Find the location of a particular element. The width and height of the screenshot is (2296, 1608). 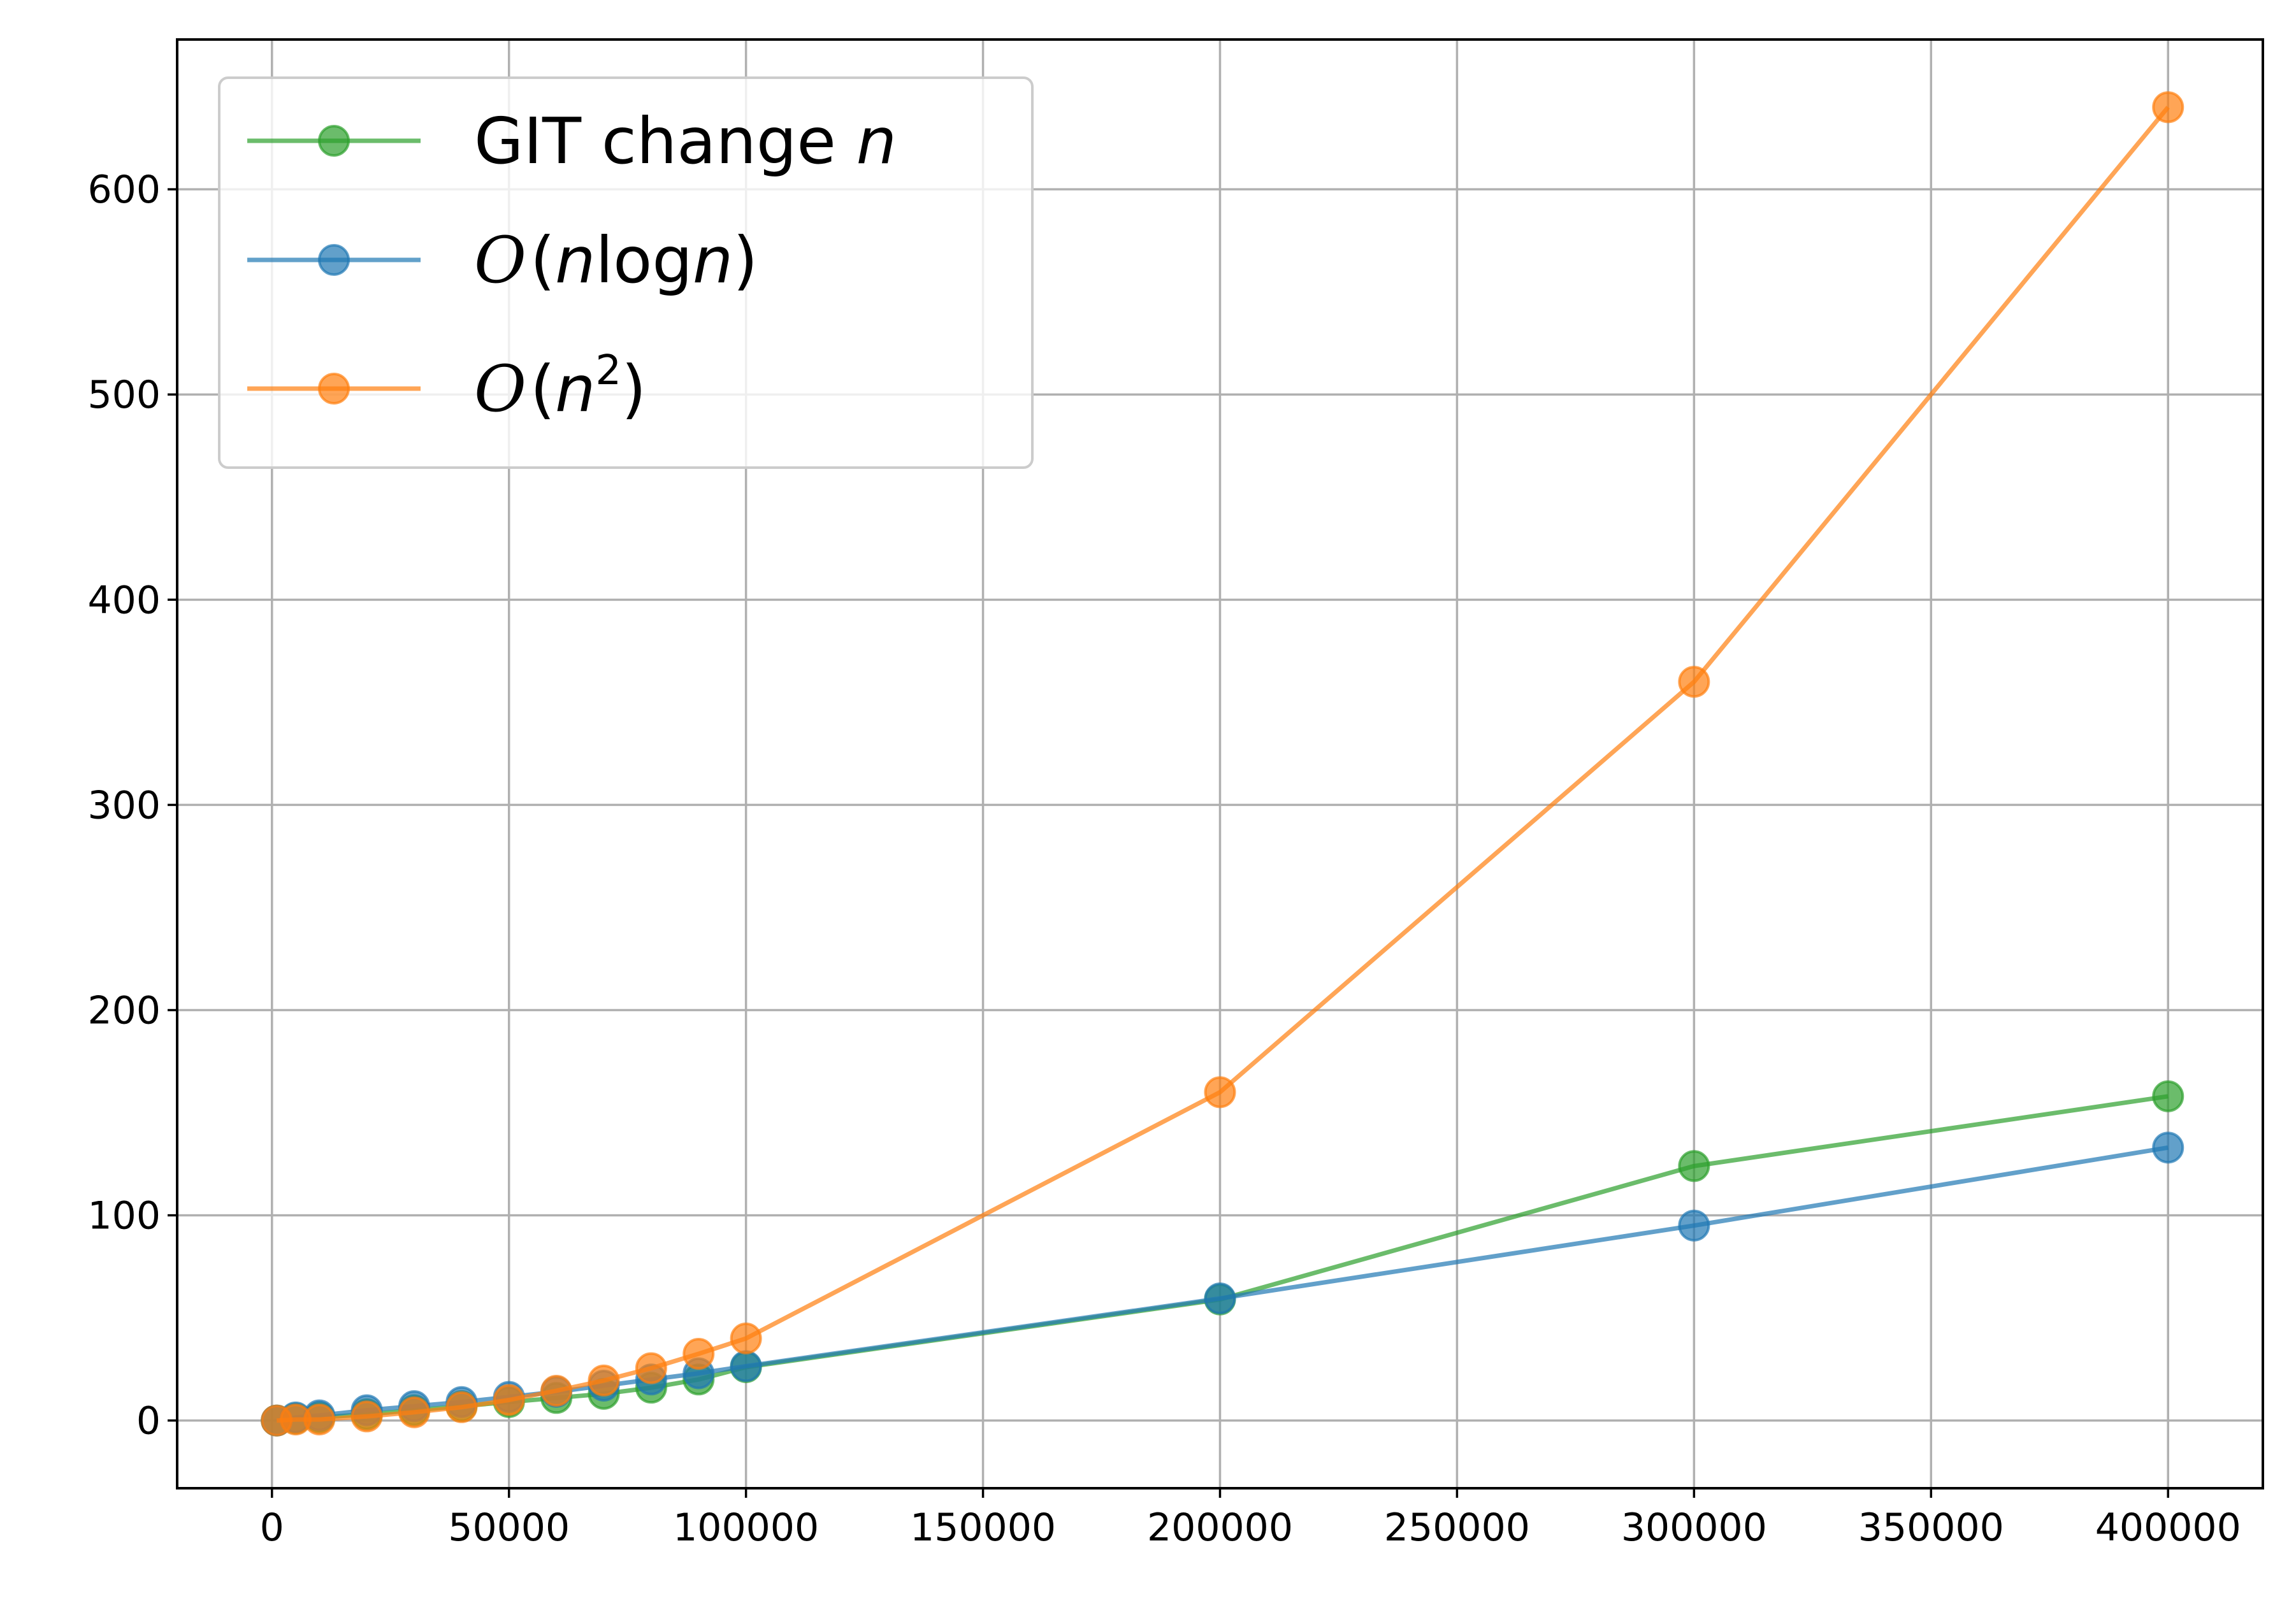

legend-label: GIT change n is located at coordinates (686, 141).